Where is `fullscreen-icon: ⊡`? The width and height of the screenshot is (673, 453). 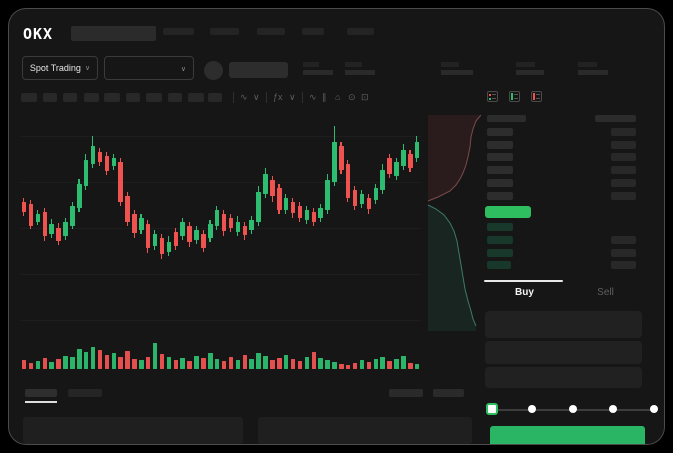
fullscreen-icon: ⊡ is located at coordinates (365, 97).